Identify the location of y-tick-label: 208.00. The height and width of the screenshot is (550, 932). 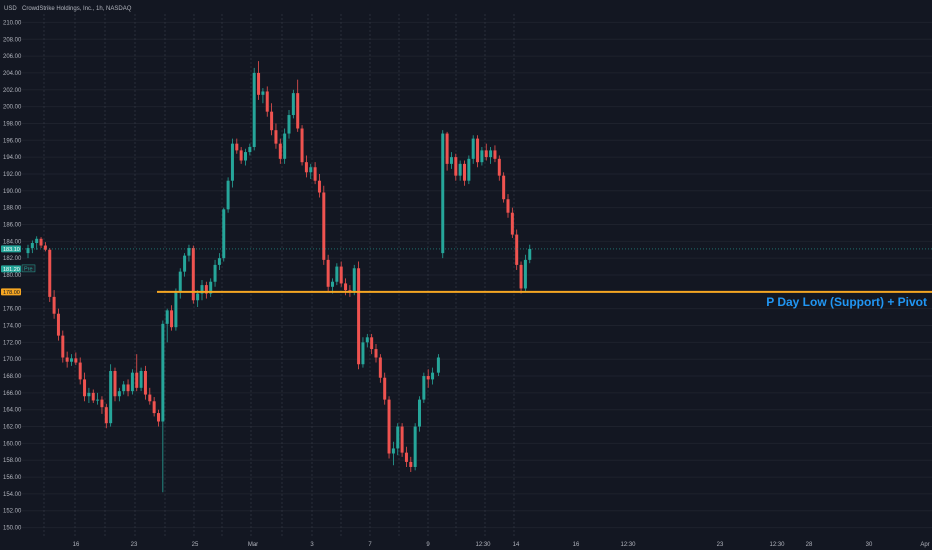
(12, 40).